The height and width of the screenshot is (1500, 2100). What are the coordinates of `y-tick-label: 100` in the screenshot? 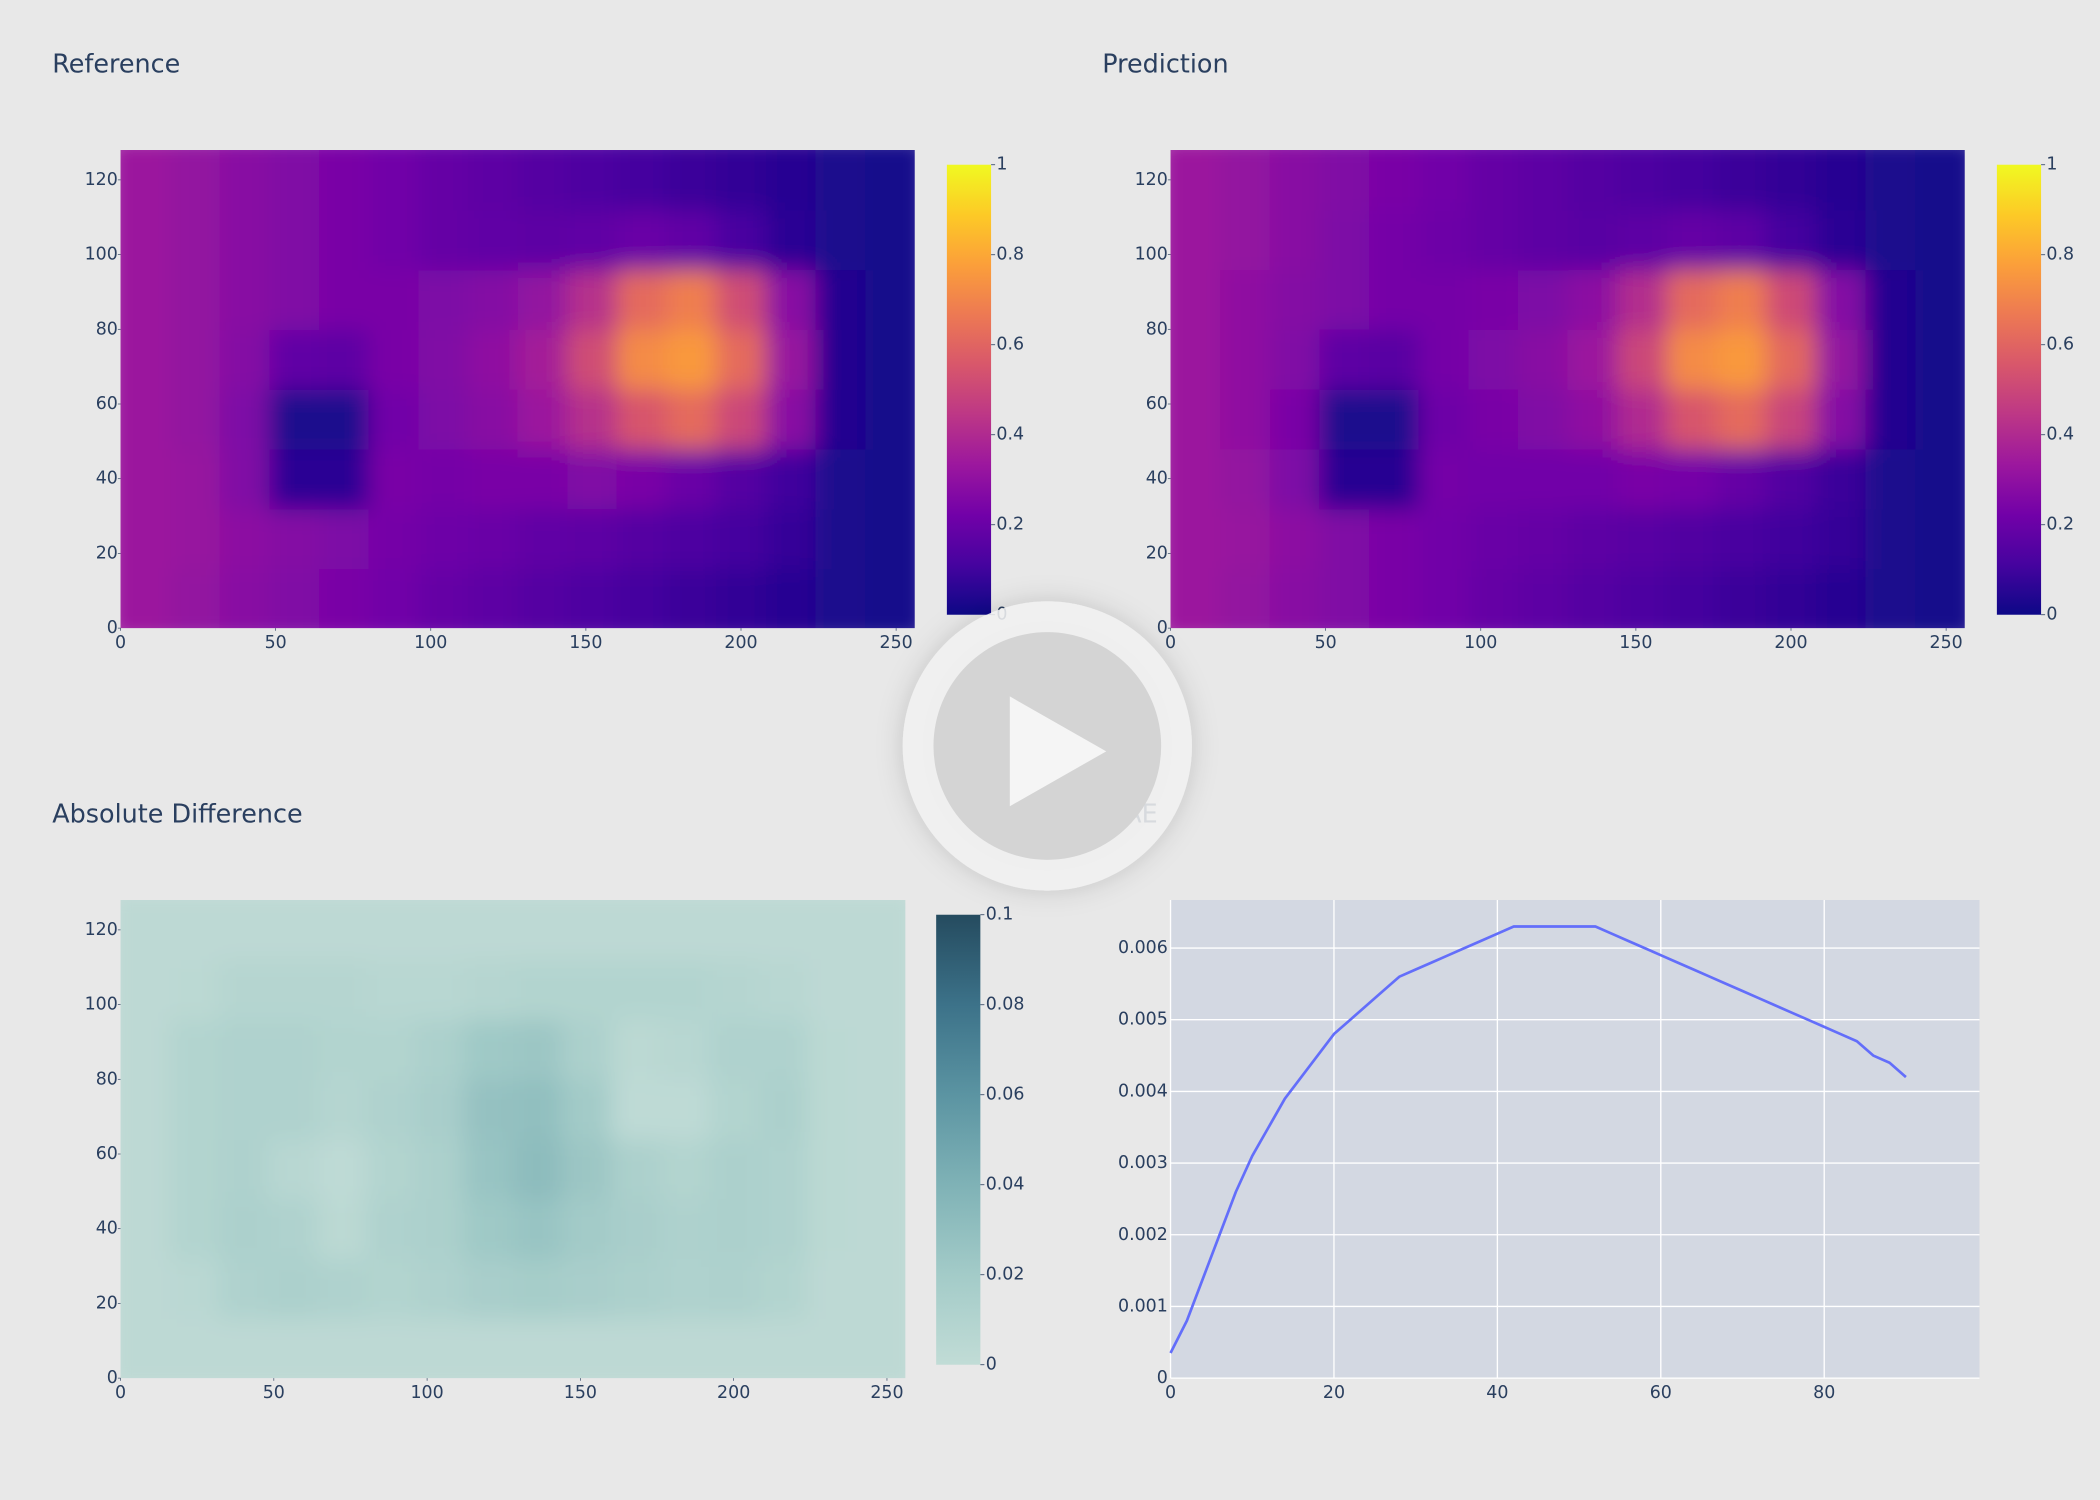 It's located at (101, 1005).